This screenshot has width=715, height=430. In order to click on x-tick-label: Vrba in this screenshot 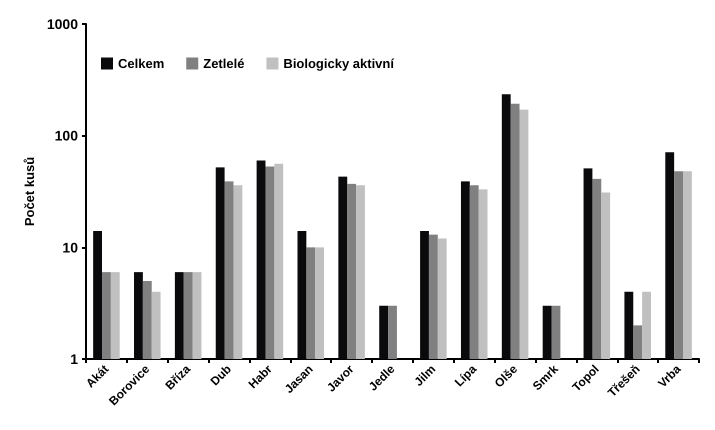, I will do `click(669, 376)`.